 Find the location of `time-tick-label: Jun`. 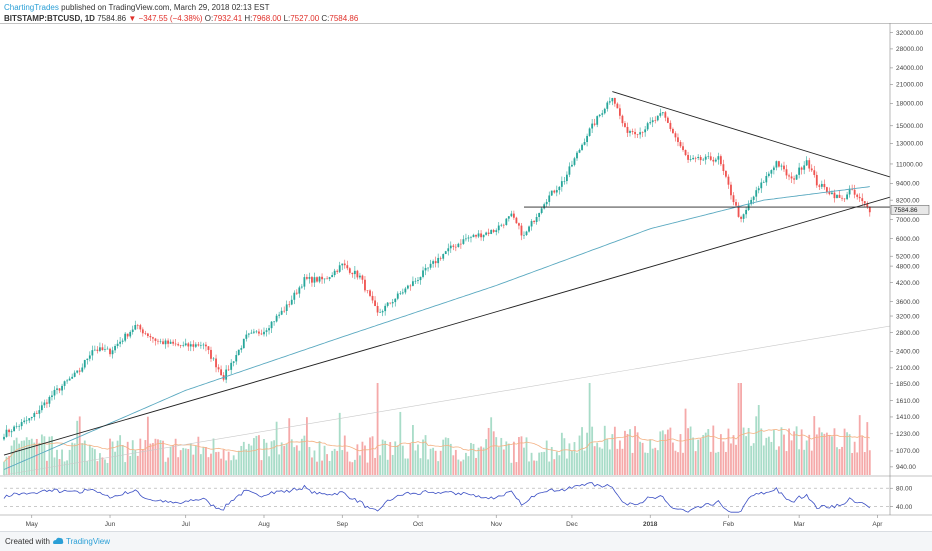

time-tick-label: Jun is located at coordinates (110, 524).